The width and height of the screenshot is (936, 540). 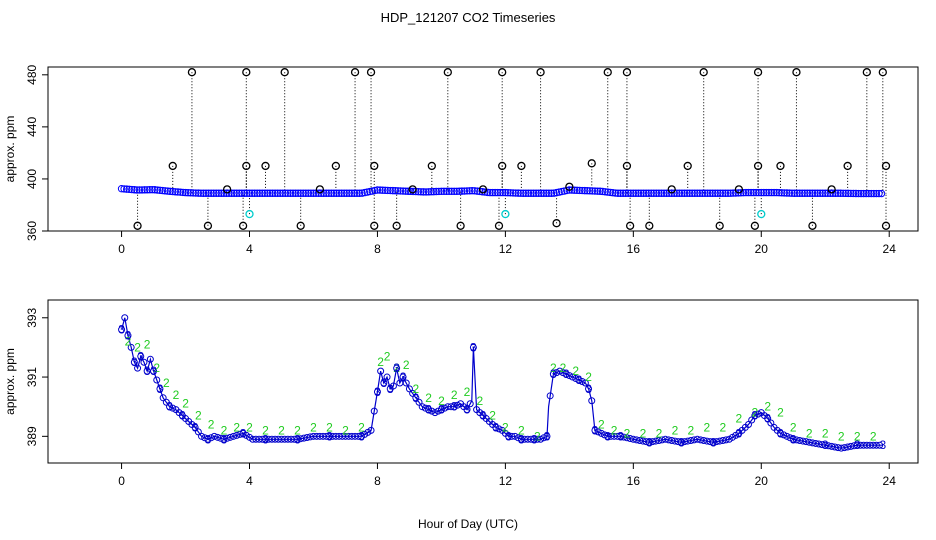 I want to click on y-tick-label: 391, so click(x=32, y=377).